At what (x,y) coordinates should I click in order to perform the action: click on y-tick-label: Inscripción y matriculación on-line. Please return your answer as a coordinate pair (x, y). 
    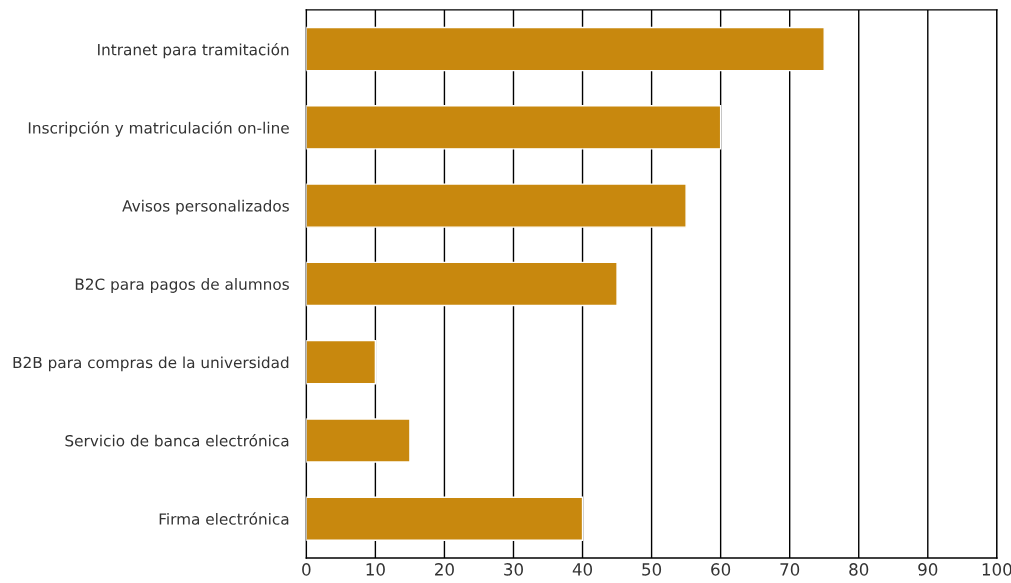
    Looking at the image, I should click on (158, 129).